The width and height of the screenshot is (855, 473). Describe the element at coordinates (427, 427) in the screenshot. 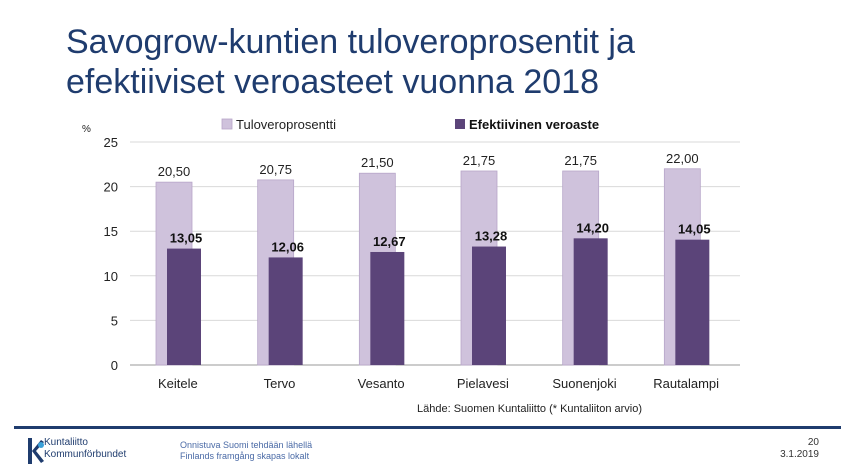

I see `footer-divider` at that location.